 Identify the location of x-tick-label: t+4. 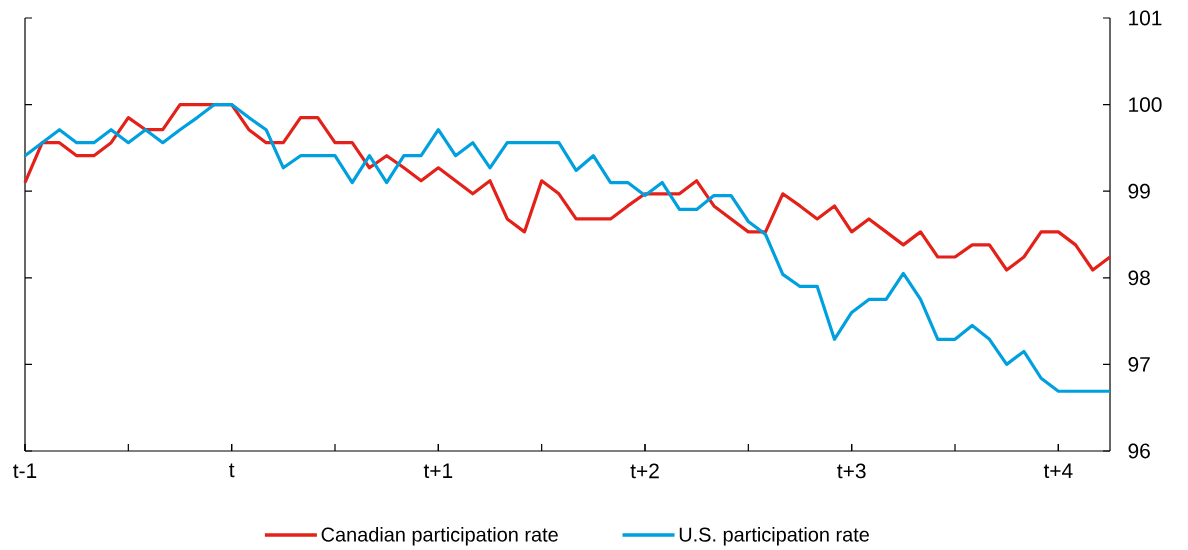
(1058, 471).